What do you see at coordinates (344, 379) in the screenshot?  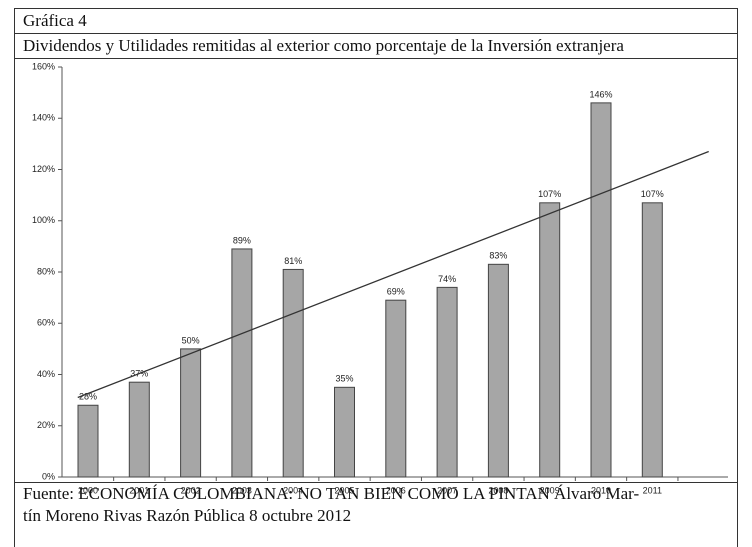 I see `value-label: 35%` at bounding box center [344, 379].